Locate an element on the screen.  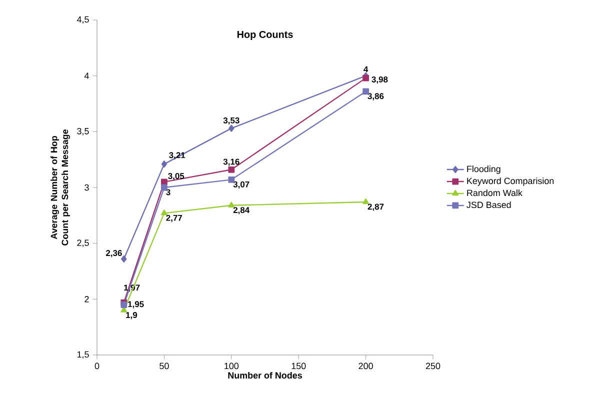
data-label: 3,16 is located at coordinates (231, 162).